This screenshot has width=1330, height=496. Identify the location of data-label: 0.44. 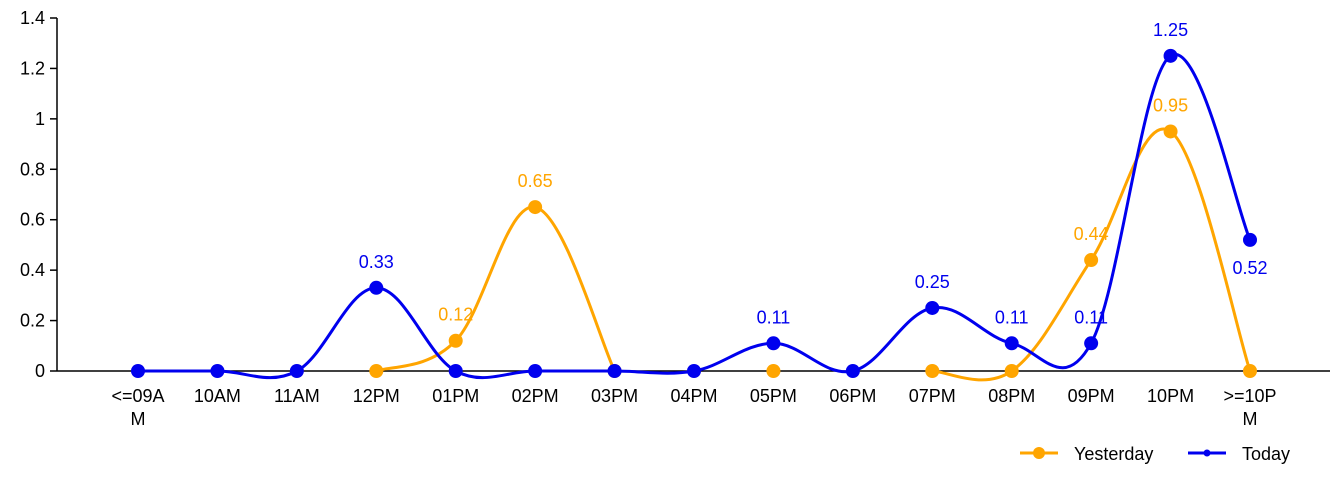
(1091, 234).